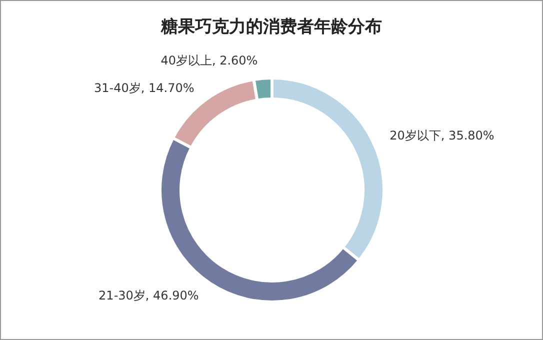  What do you see at coordinates (209, 60) in the screenshot?
I see `slice-label: 40岁以上, 2.60%` at bounding box center [209, 60].